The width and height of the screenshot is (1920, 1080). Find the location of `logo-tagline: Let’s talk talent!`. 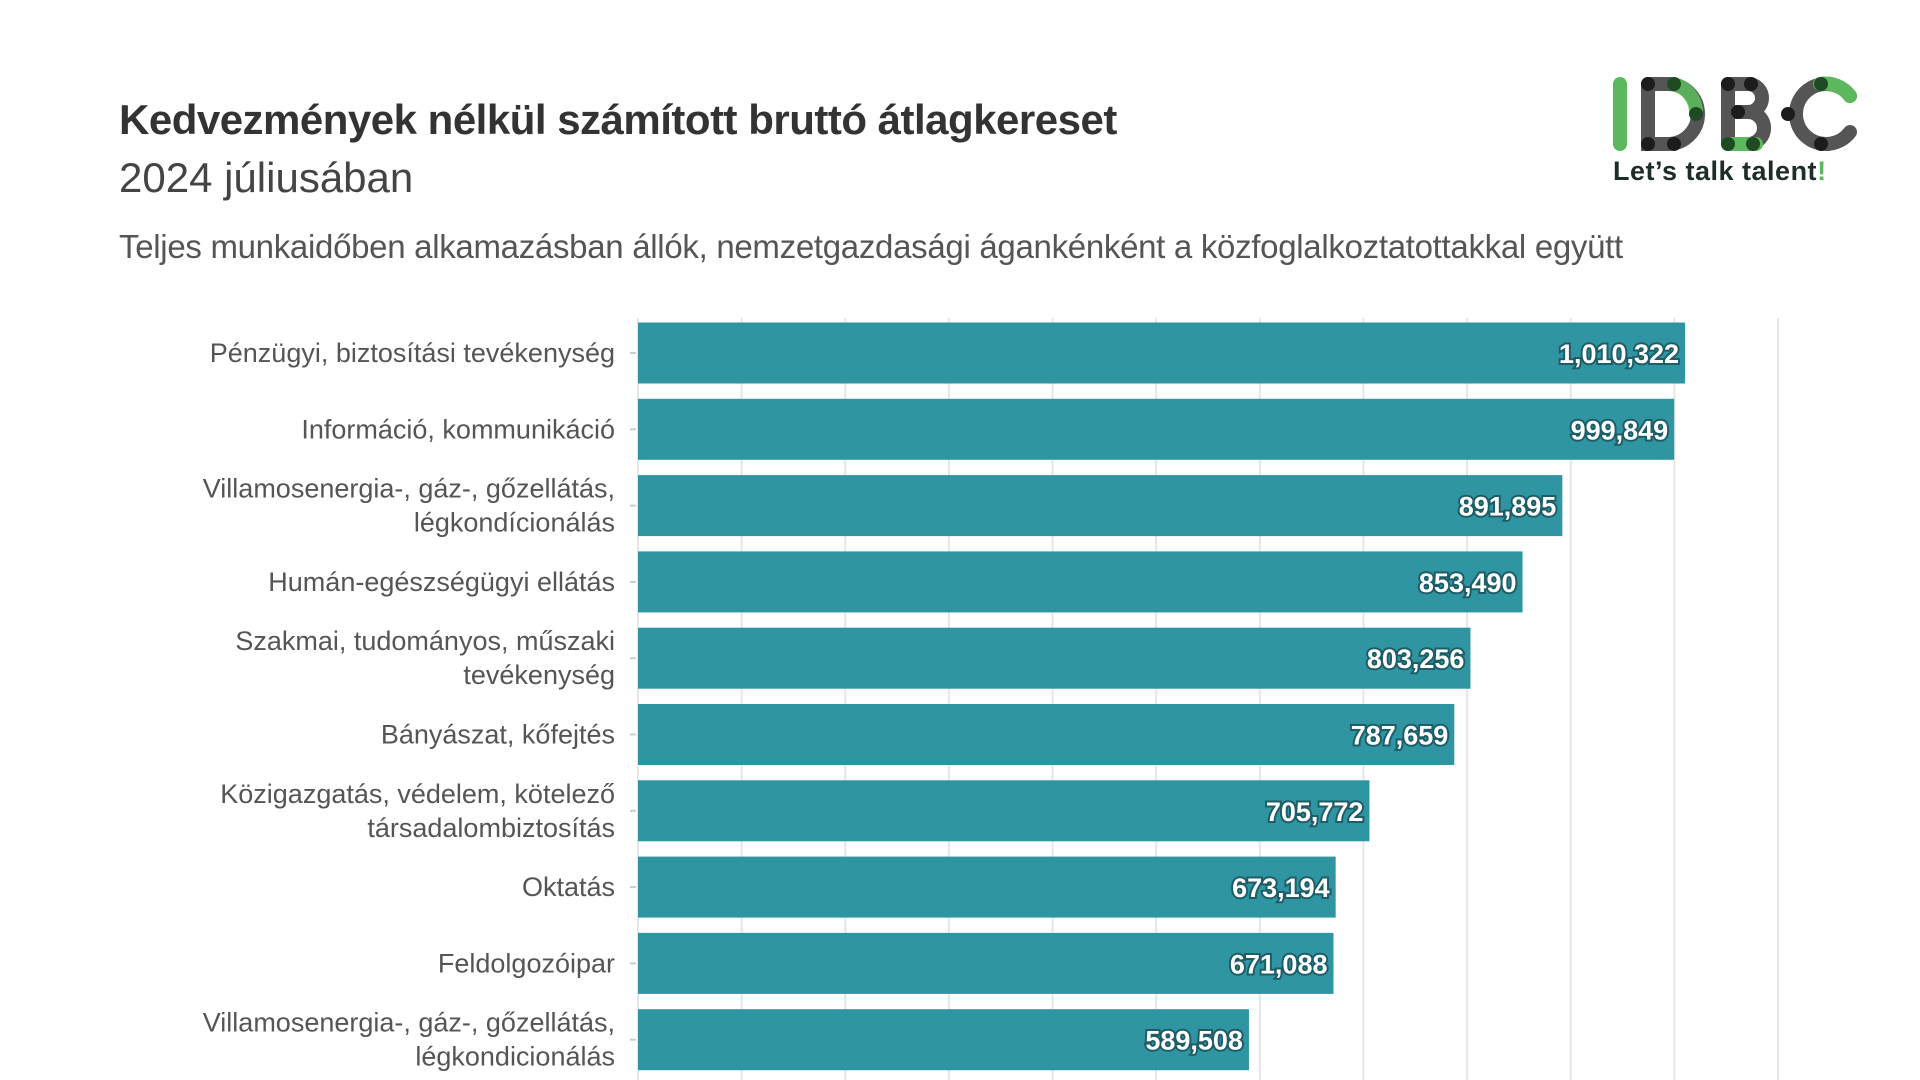

logo-tagline: Let’s talk talent! is located at coordinates (1720, 171).